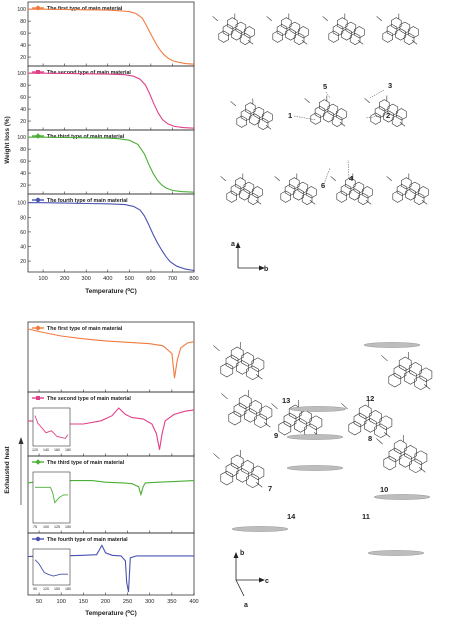 The width and height of the screenshot is (450, 619). I want to click on inset: 90 120 150 180, so click(51, 569).